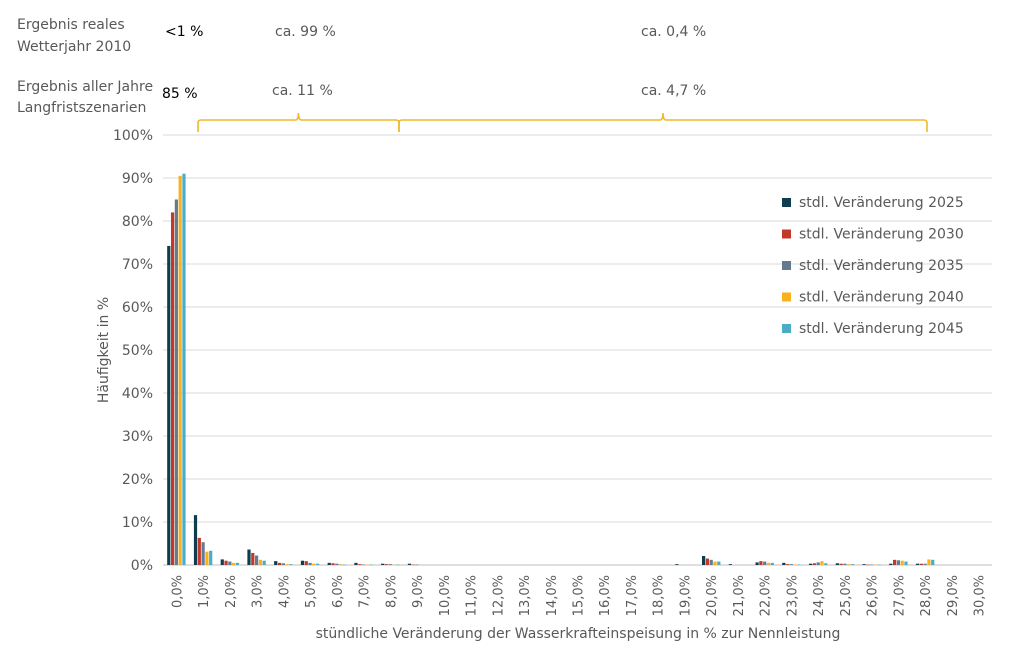  What do you see at coordinates (472, 595) in the screenshot?
I see `x-tick-label: 11,0%` at bounding box center [472, 595].